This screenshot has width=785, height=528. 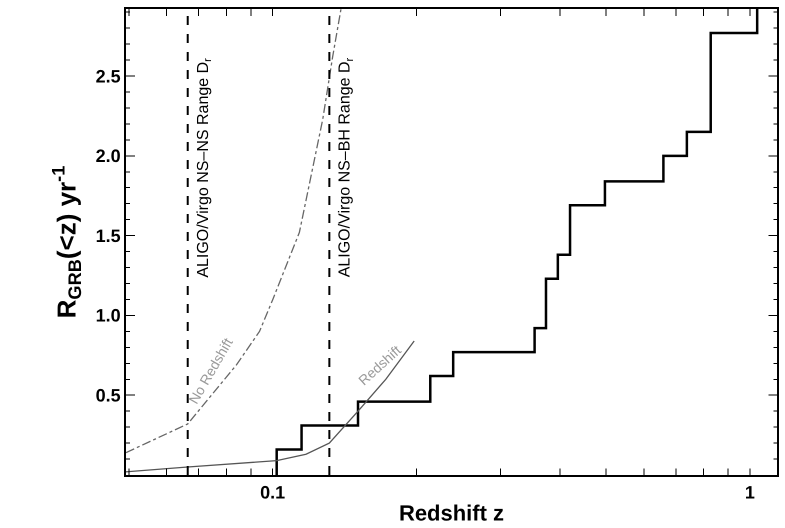 What do you see at coordinates (108, 316) in the screenshot?
I see `y-tick-label: 1.0` at bounding box center [108, 316].